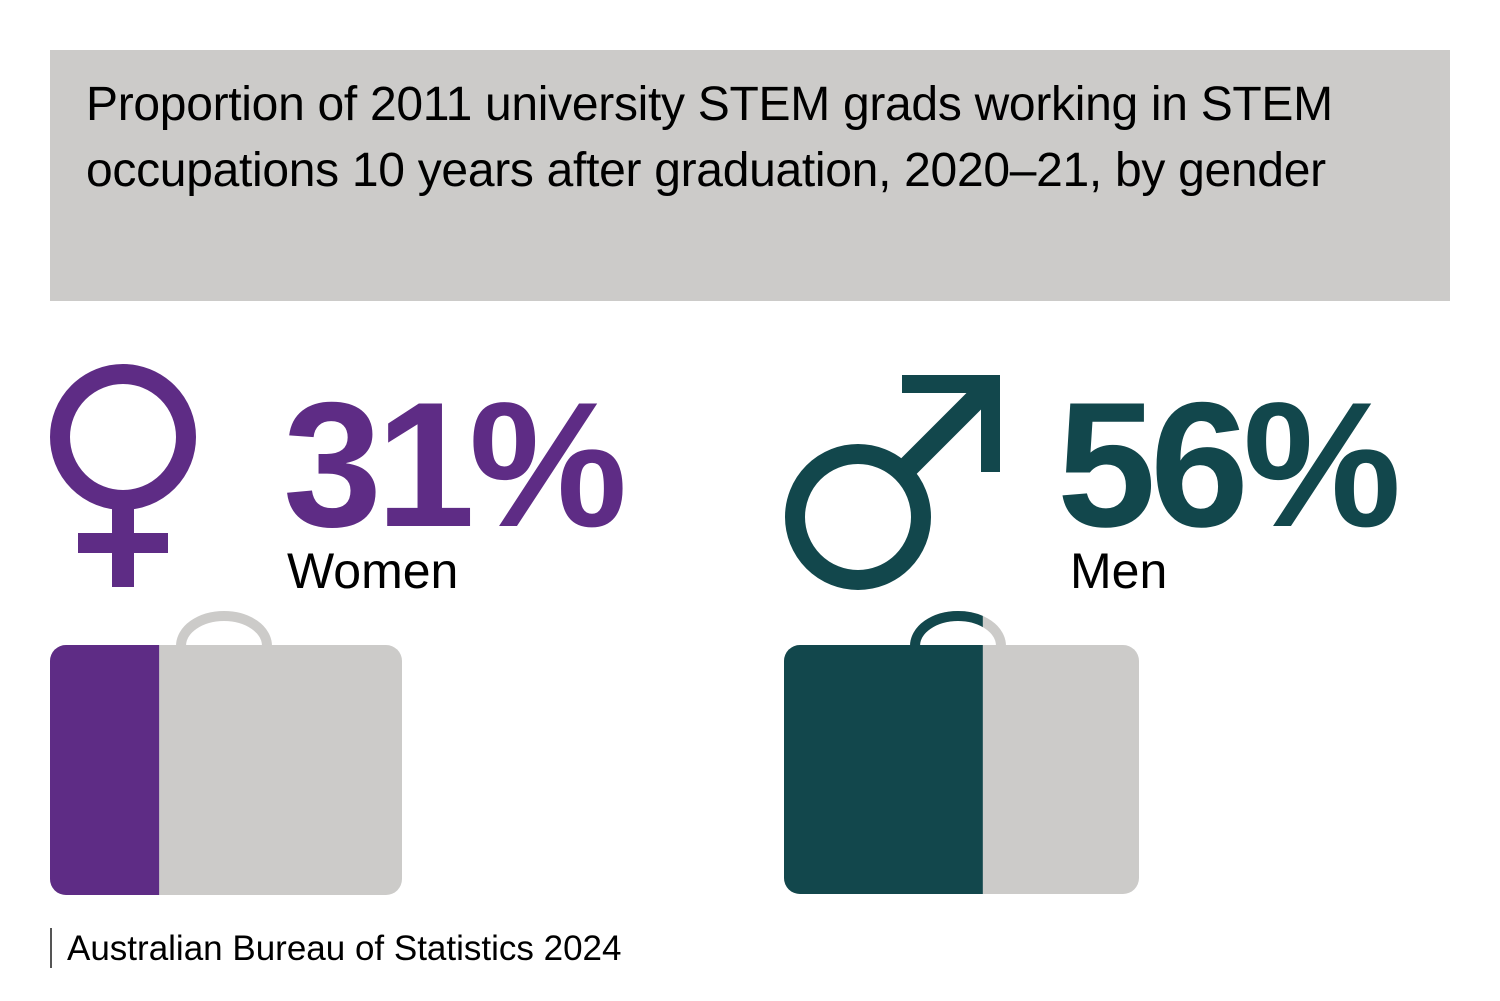  I want to click on men-label: Men, so click(1119, 571).